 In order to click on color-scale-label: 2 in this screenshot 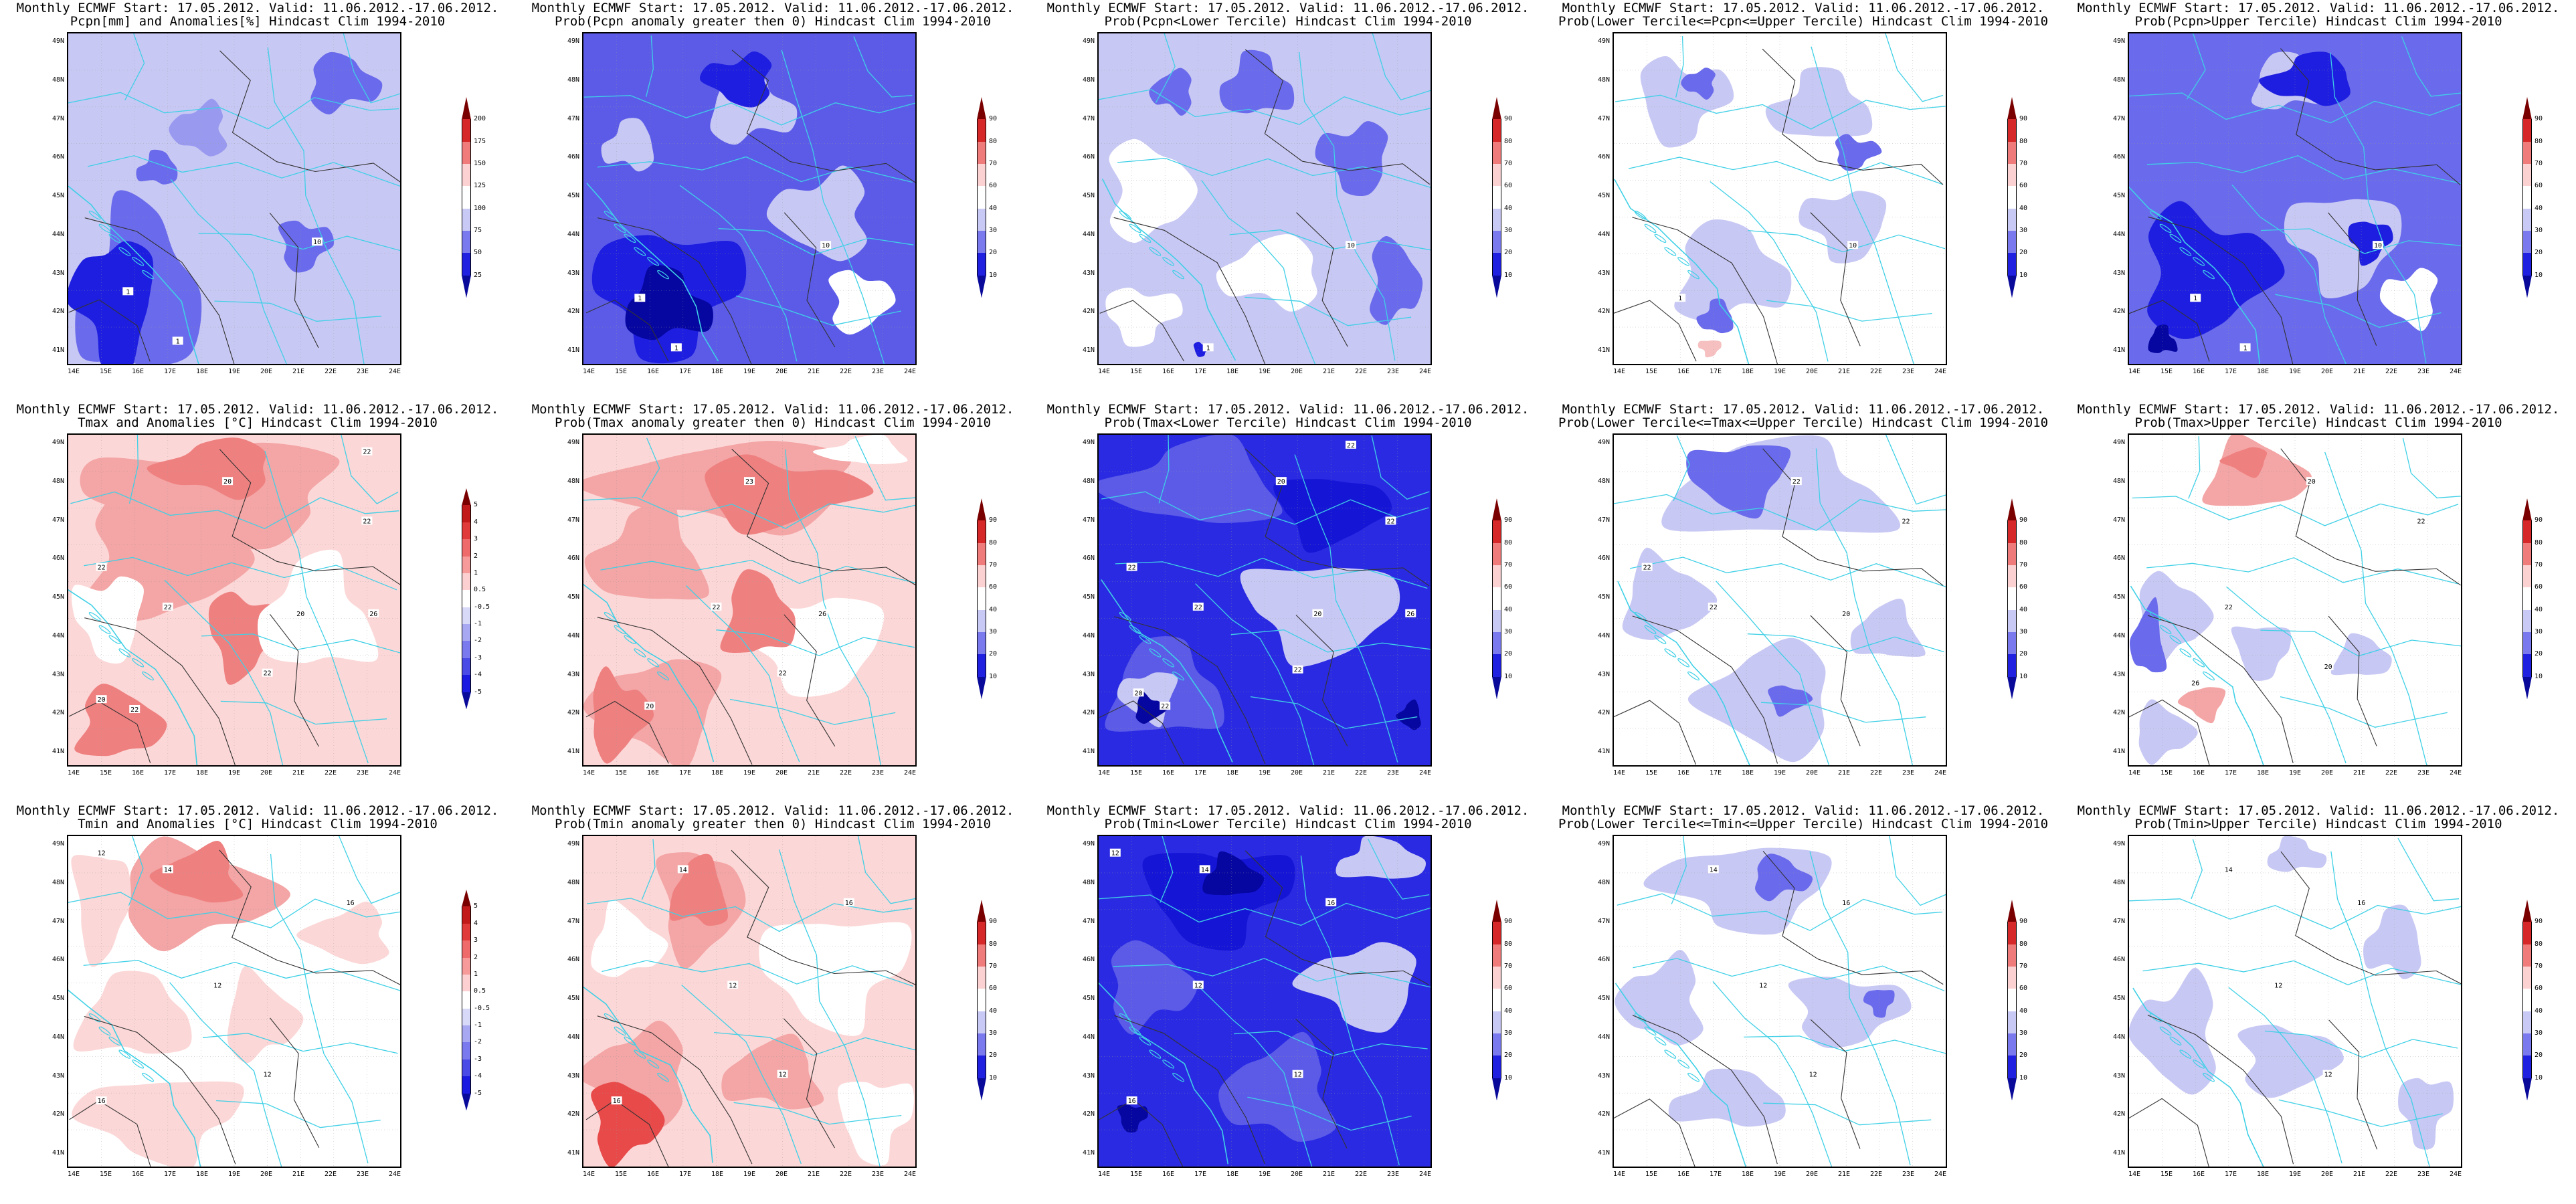, I will do `click(476, 957)`.